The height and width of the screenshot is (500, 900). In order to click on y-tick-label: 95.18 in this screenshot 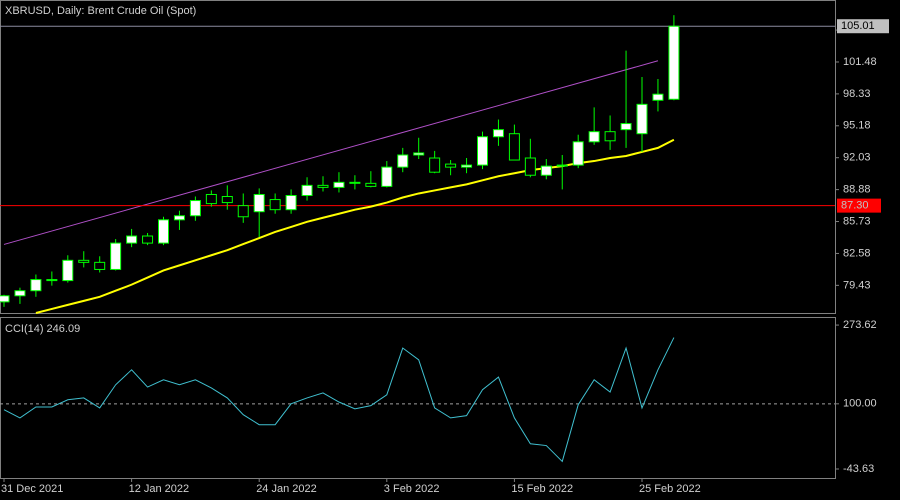, I will do `click(857, 126)`.